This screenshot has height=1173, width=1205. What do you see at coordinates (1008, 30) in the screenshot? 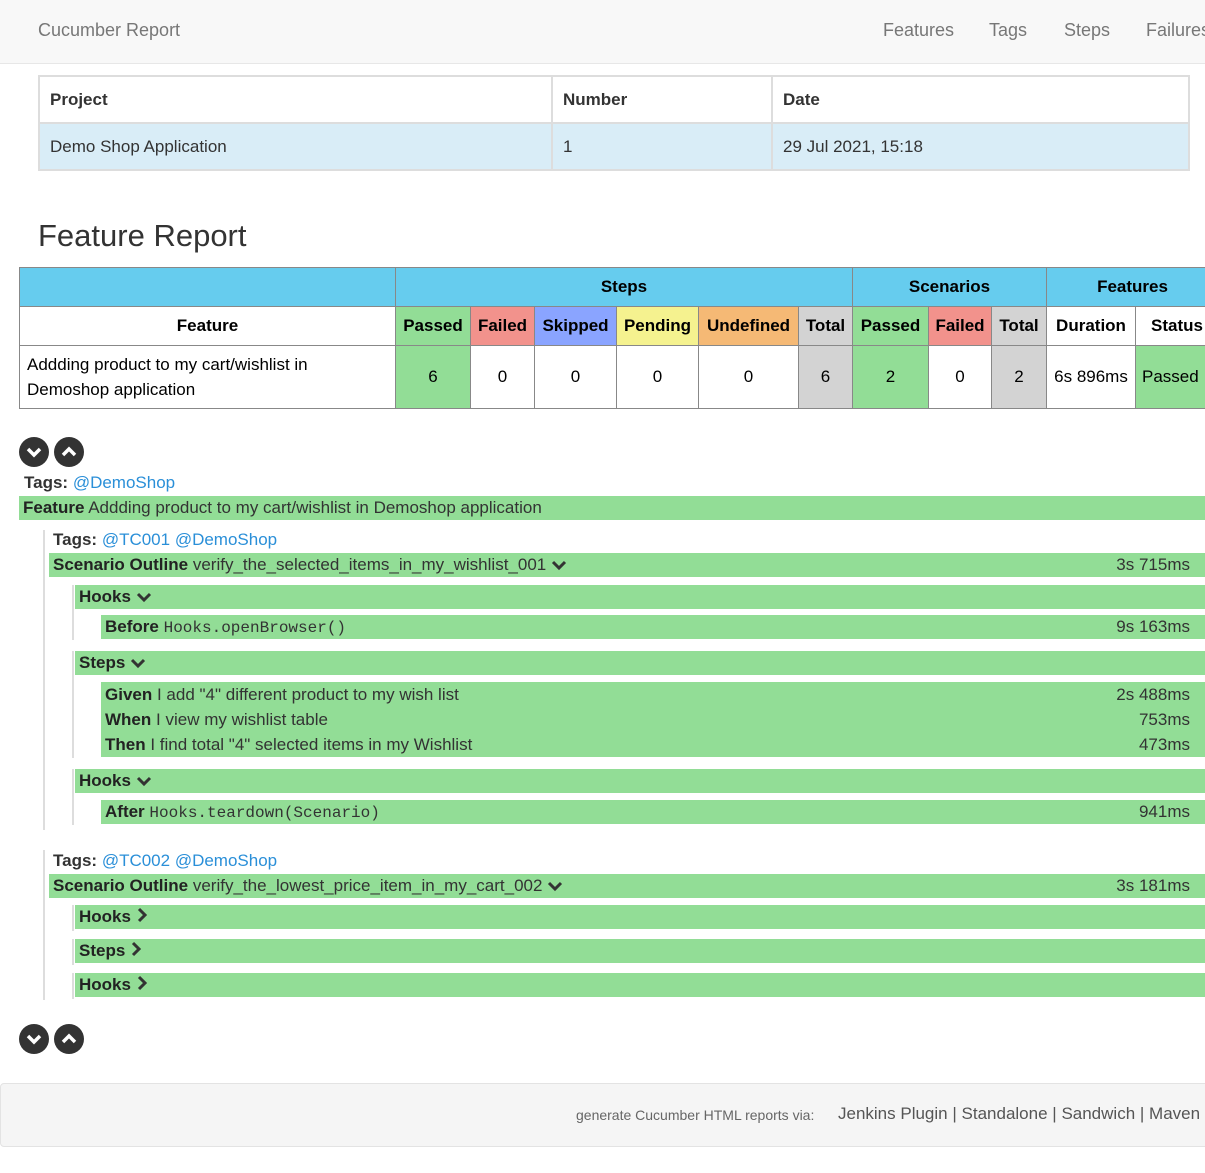
I see `nav-tags: Tags` at bounding box center [1008, 30].